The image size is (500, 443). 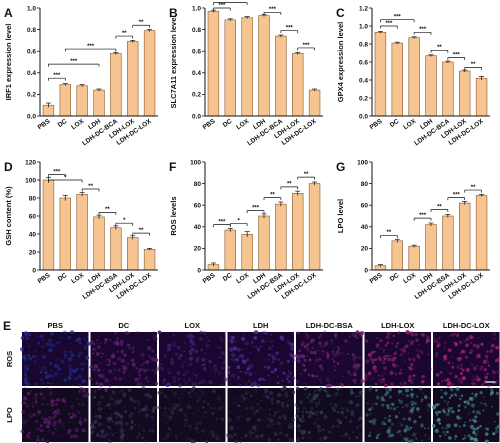 I want to click on category-label: DC, so click(x=395, y=123).